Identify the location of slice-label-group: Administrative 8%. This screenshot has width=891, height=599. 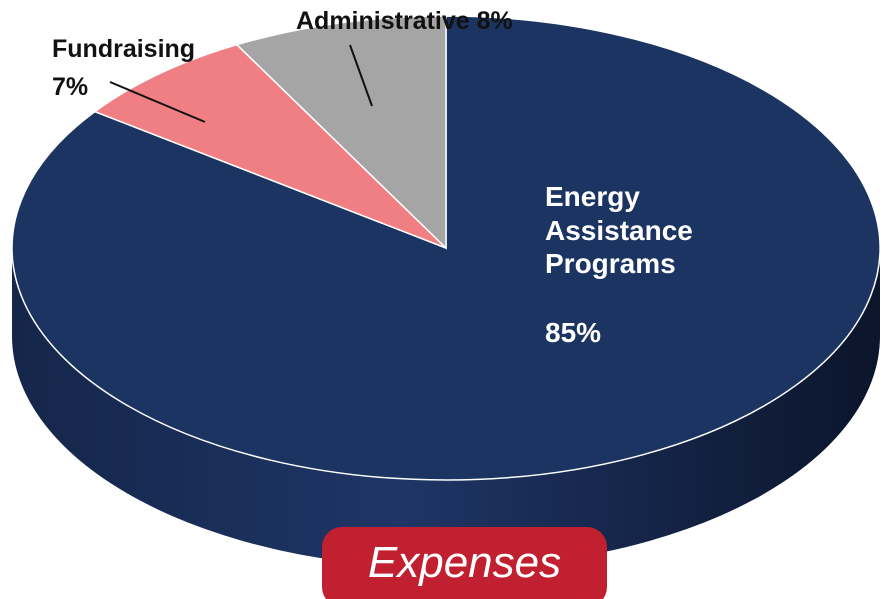
(404, 21).